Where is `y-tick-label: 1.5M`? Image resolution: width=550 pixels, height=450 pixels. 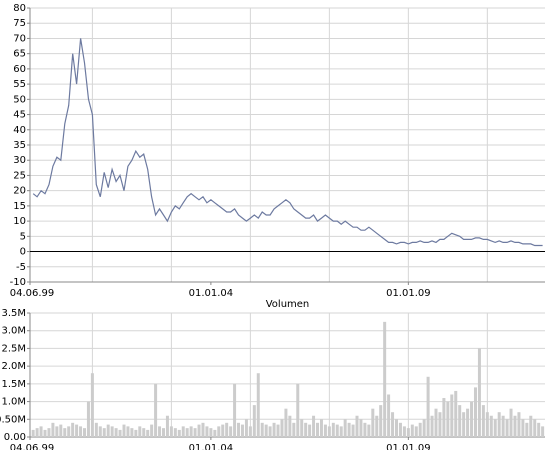 y-tick-label: 1.5M is located at coordinates (13, 384).